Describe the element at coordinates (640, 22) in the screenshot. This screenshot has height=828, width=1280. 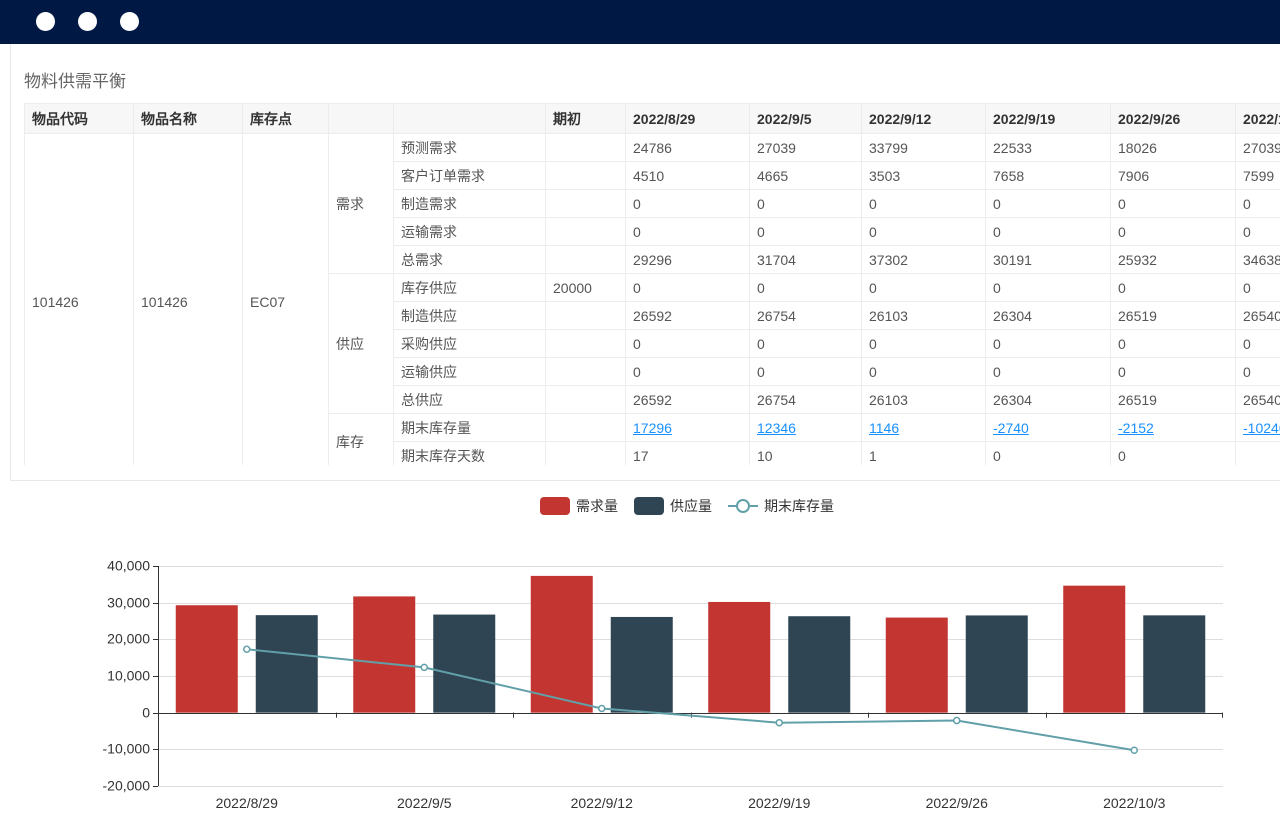
I see `window-titlebar` at that location.